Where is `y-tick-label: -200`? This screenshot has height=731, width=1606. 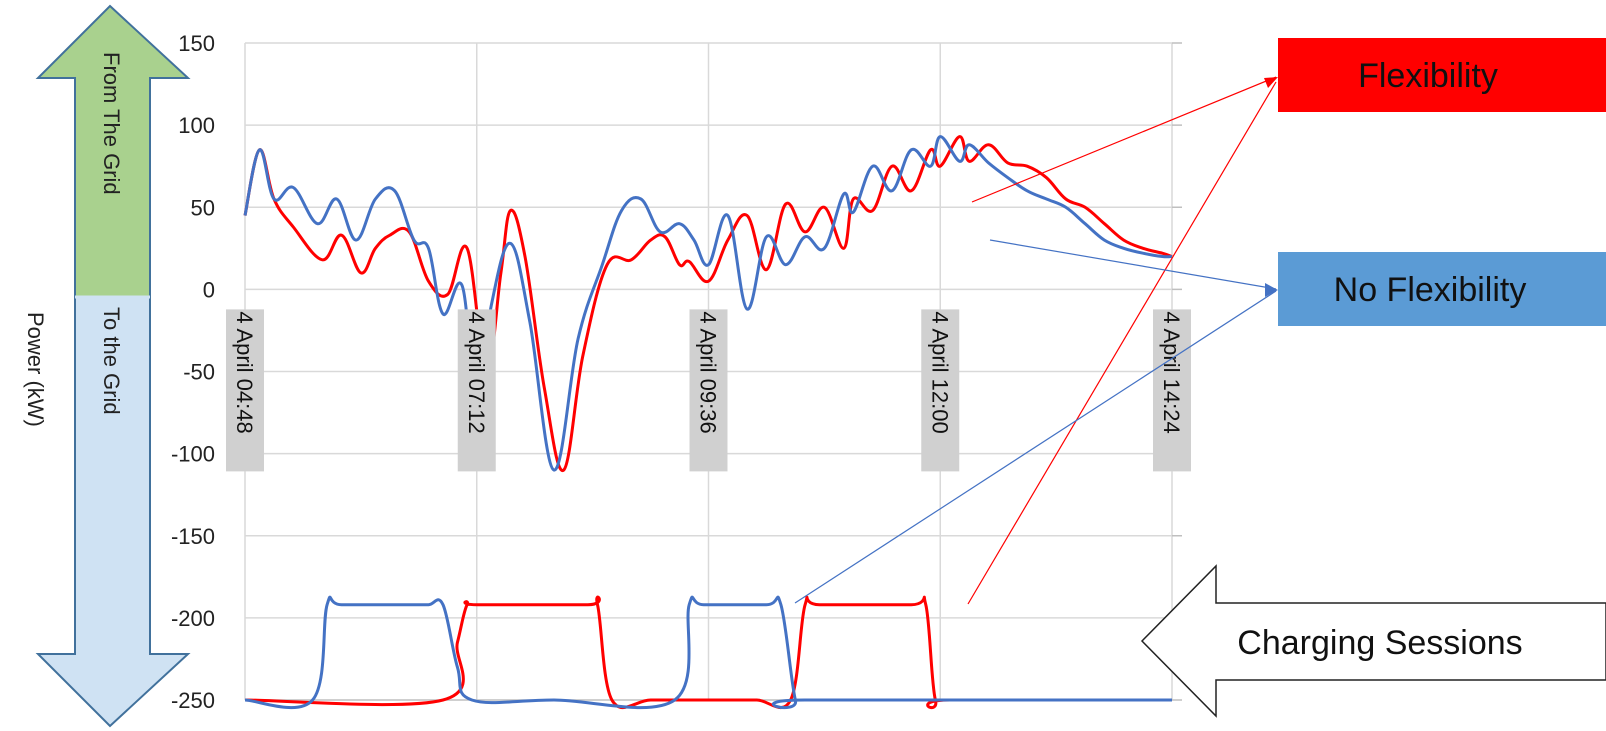 y-tick-label: -200 is located at coordinates (193, 618).